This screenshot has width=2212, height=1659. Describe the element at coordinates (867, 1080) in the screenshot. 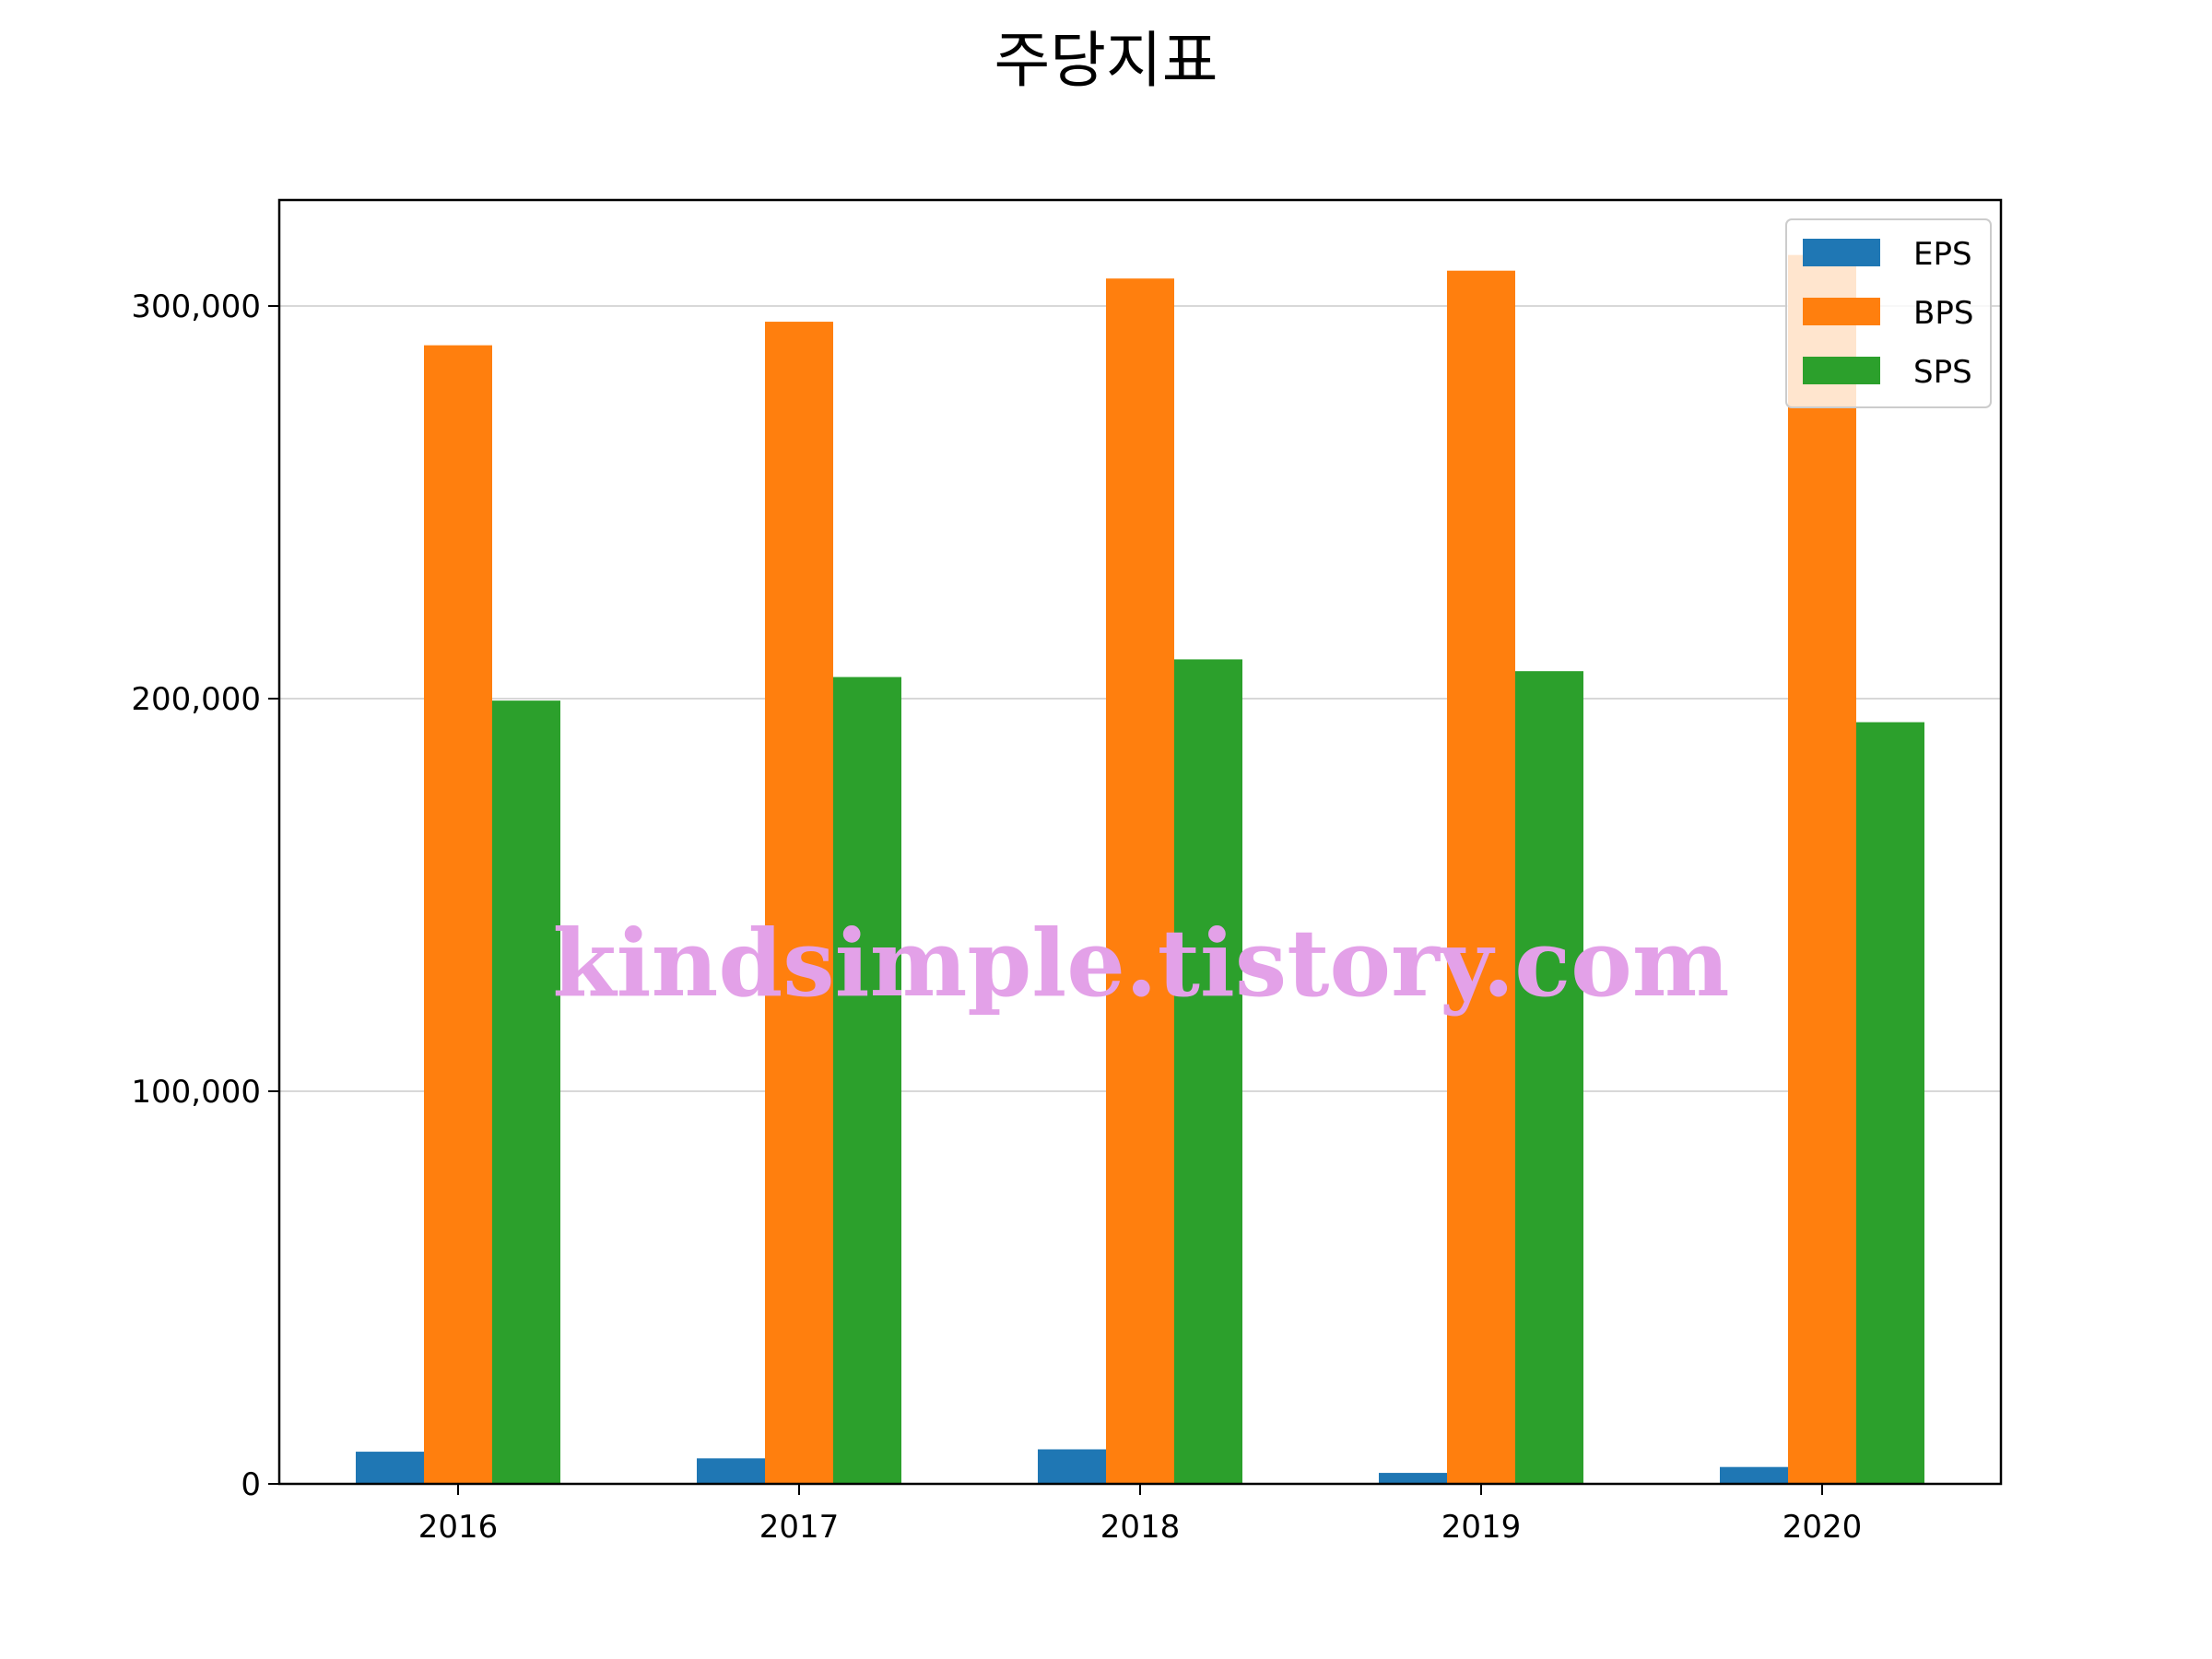

I see `bar-sps-2017` at that location.